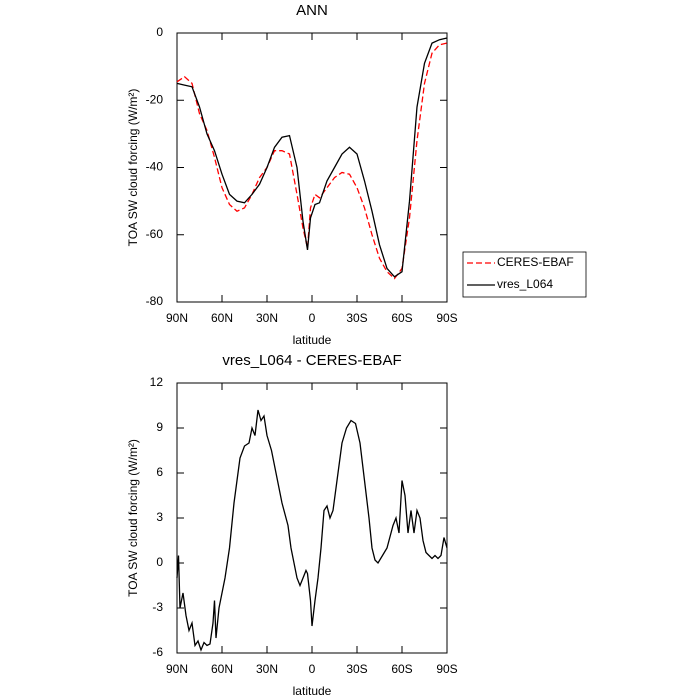  What do you see at coordinates (157, 652) in the screenshot?
I see `y-tick-label: -6` at bounding box center [157, 652].